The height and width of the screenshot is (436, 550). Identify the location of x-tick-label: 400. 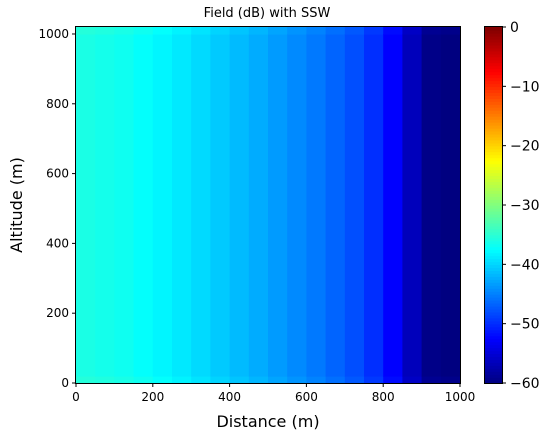
(229, 397).